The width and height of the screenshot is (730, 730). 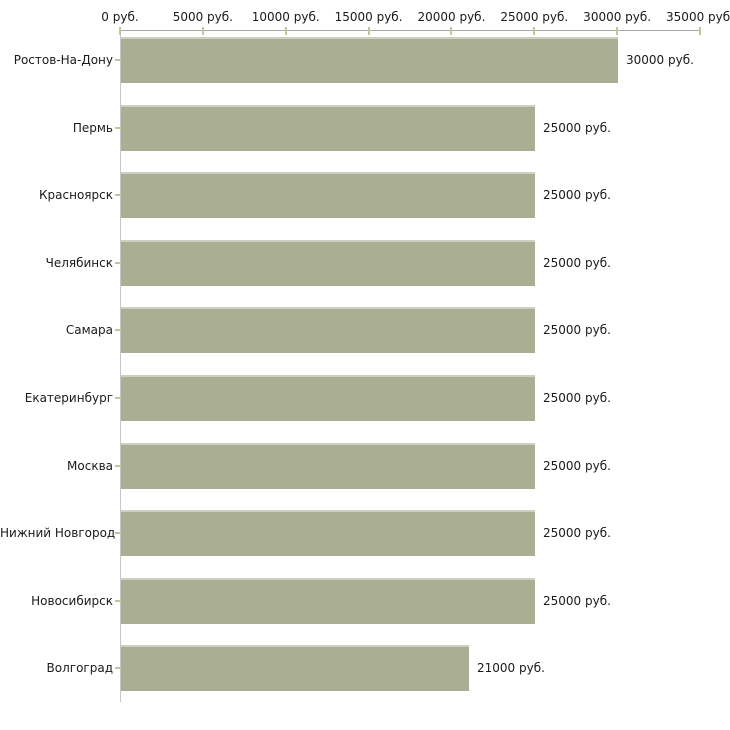 What do you see at coordinates (617, 17) in the screenshot?
I see `x-axis-tick-label: 30000 руб.` at bounding box center [617, 17].